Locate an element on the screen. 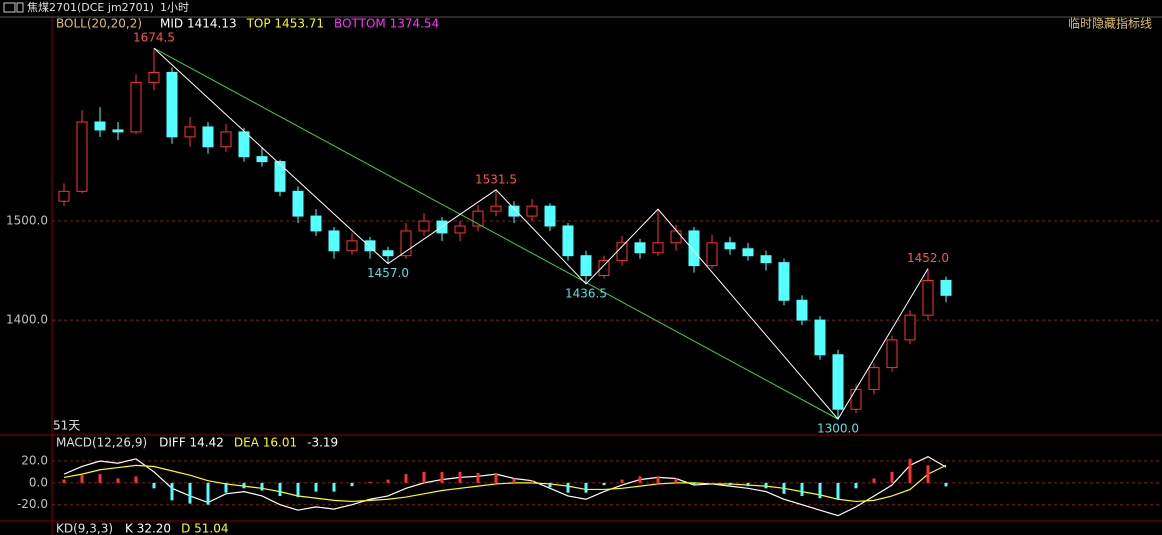 This screenshot has width=1162, height=535. indicator-name: BOLL(20,20,2) is located at coordinates (99, 24).